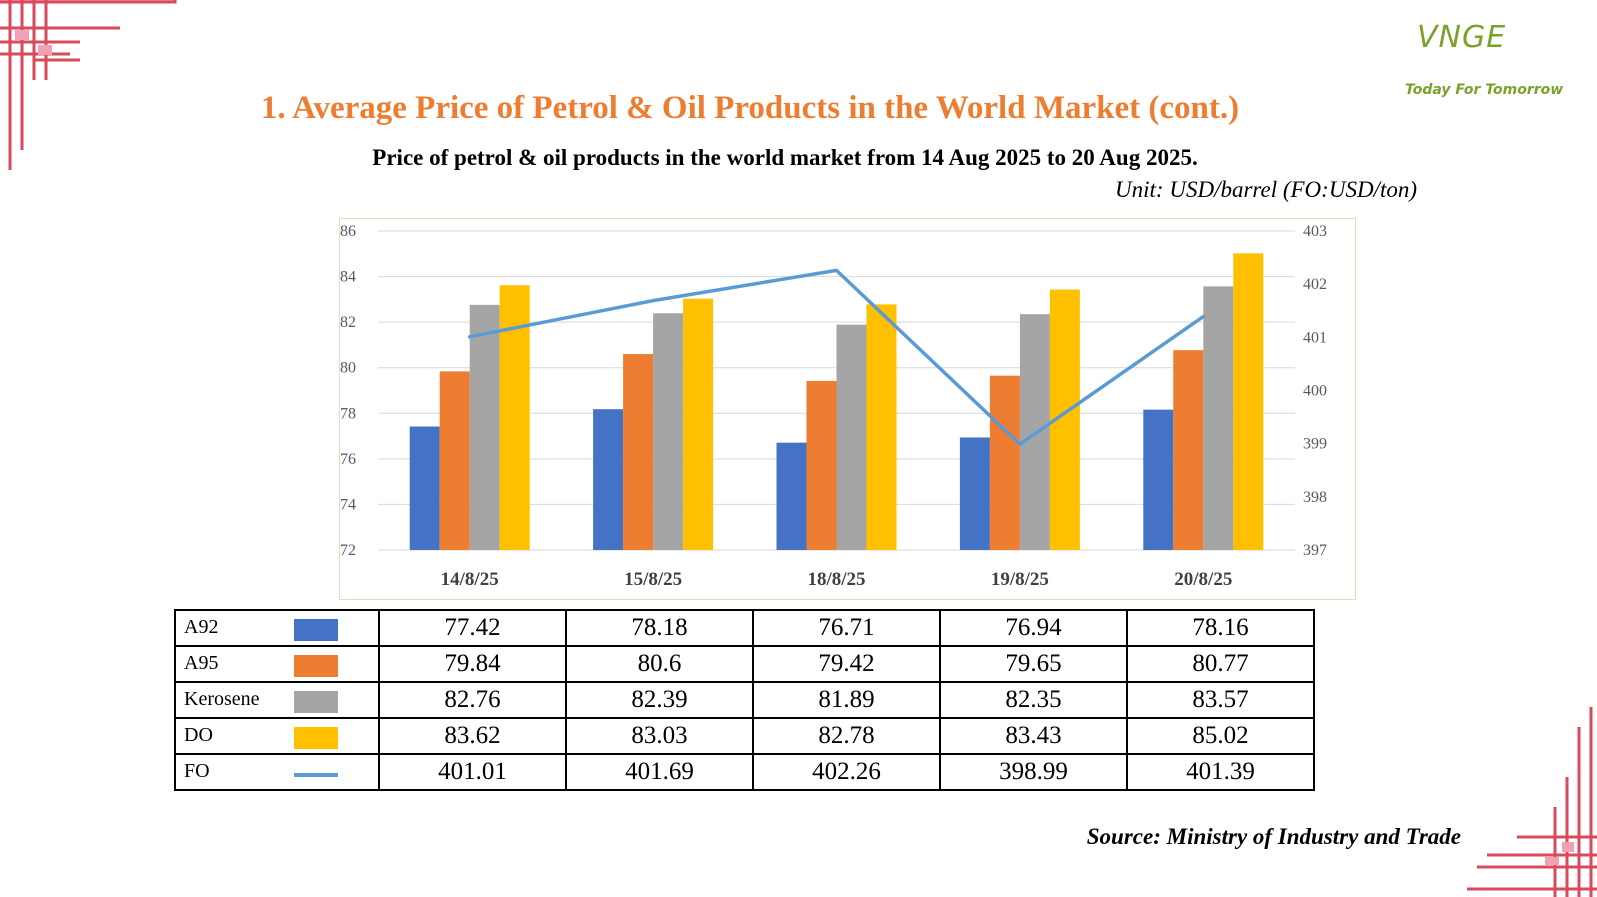 The width and height of the screenshot is (1597, 897). What do you see at coordinates (472, 628) in the screenshot?
I see `table-cell: 77.42` at bounding box center [472, 628].